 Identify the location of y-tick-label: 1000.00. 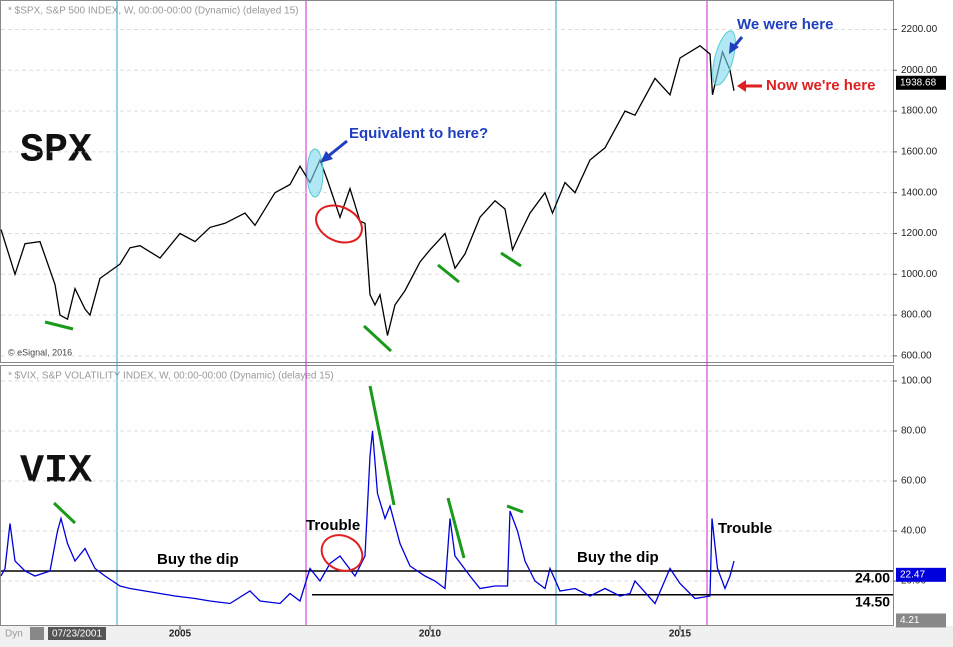
(919, 274).